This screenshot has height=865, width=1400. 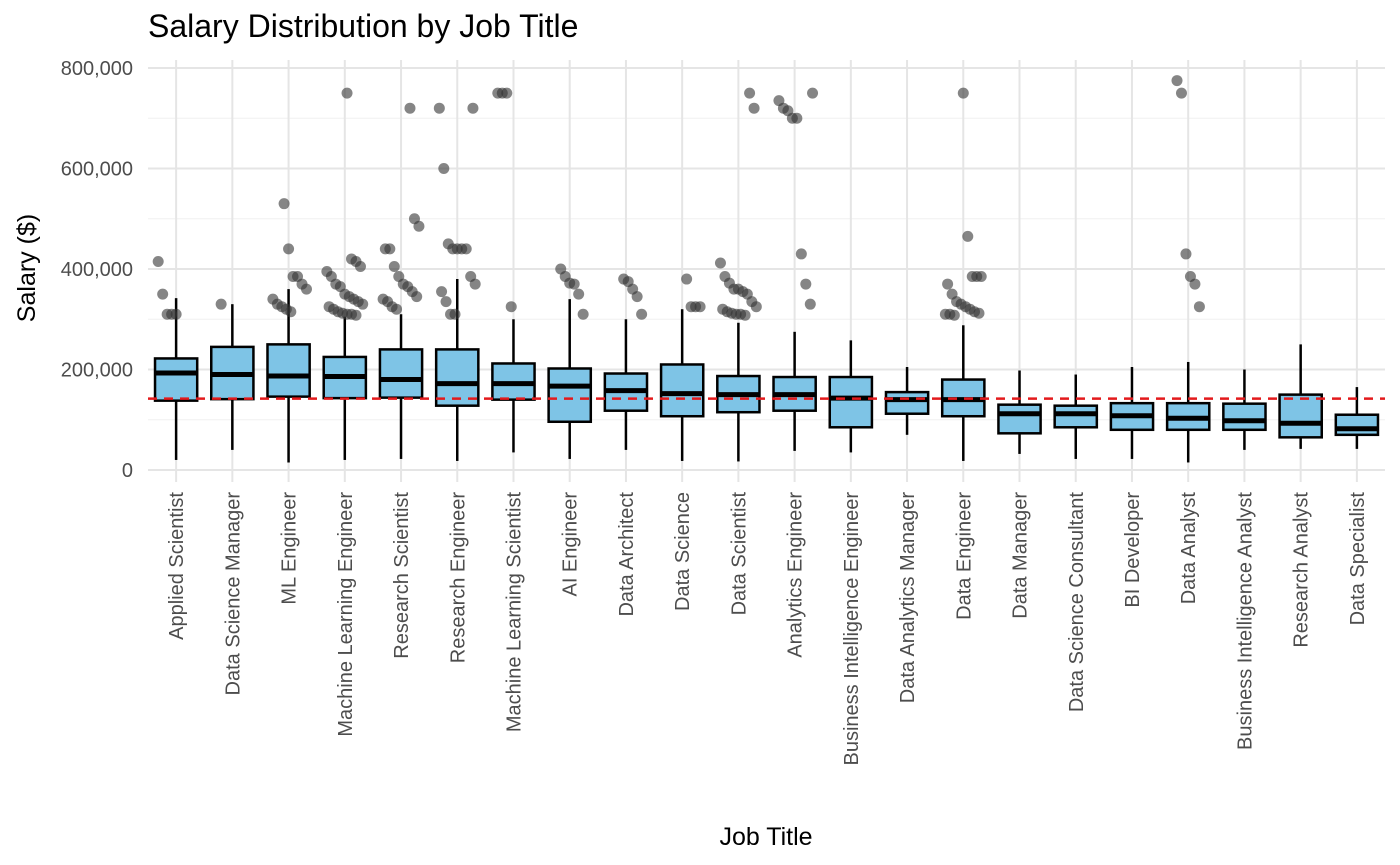 What do you see at coordinates (571, 544) in the screenshot?
I see `x-tick-label: AI Engineer` at bounding box center [571, 544].